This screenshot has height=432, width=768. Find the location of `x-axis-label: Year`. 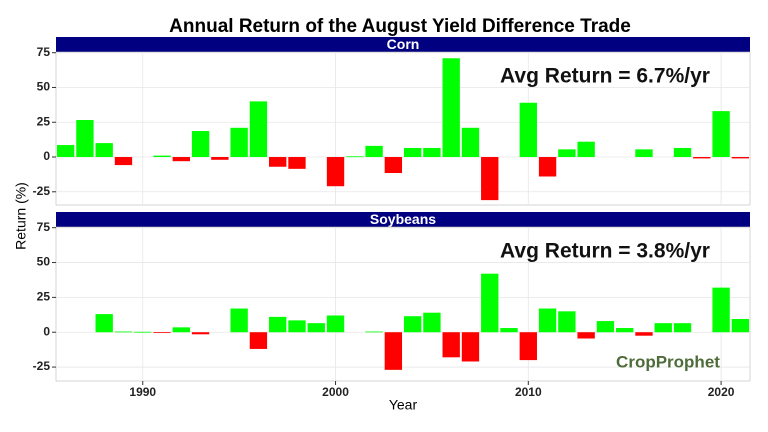

x-axis-label: Year is located at coordinates (403, 405).